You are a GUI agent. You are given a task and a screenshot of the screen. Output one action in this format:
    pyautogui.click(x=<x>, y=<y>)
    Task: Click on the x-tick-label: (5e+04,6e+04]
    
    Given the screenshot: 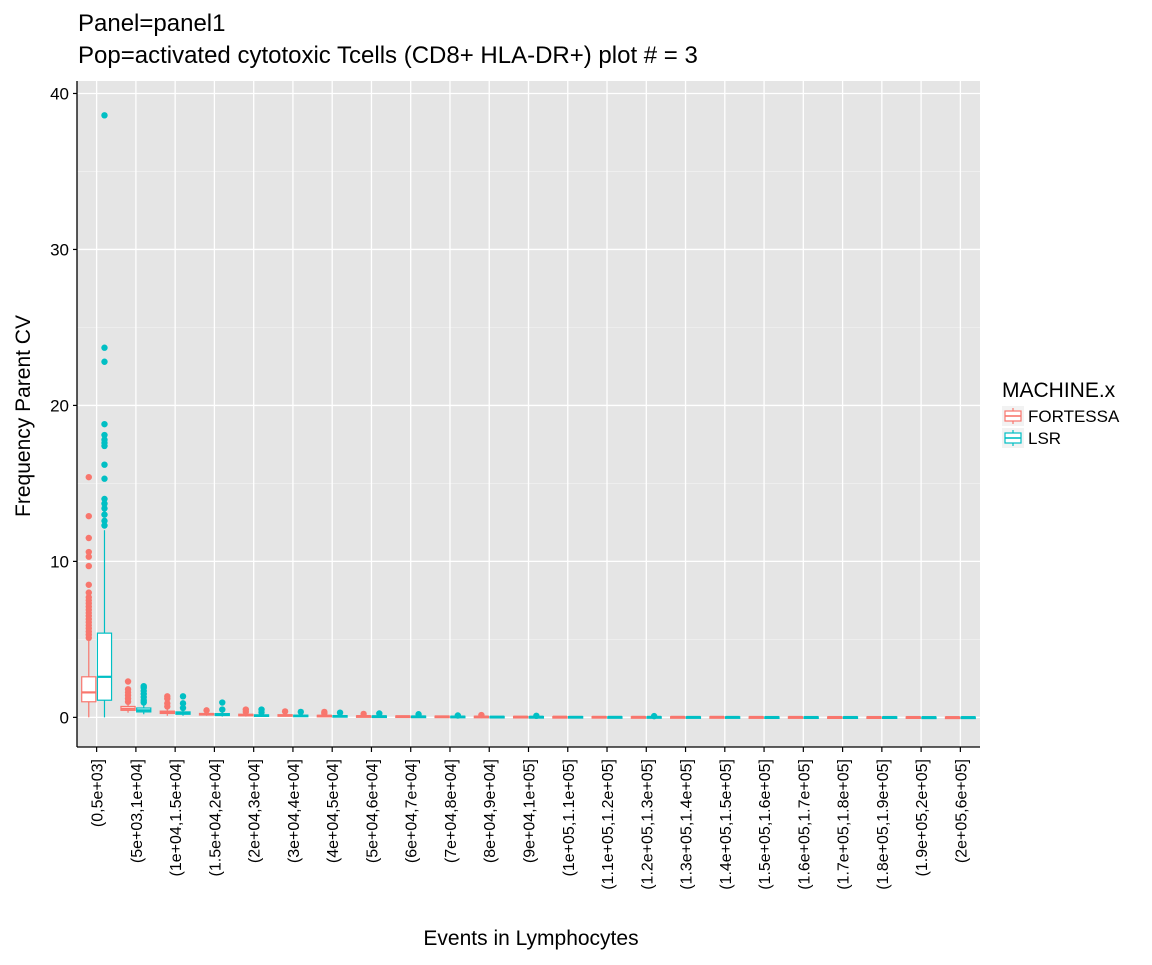 What is the action you would take?
    pyautogui.click(x=372, y=811)
    